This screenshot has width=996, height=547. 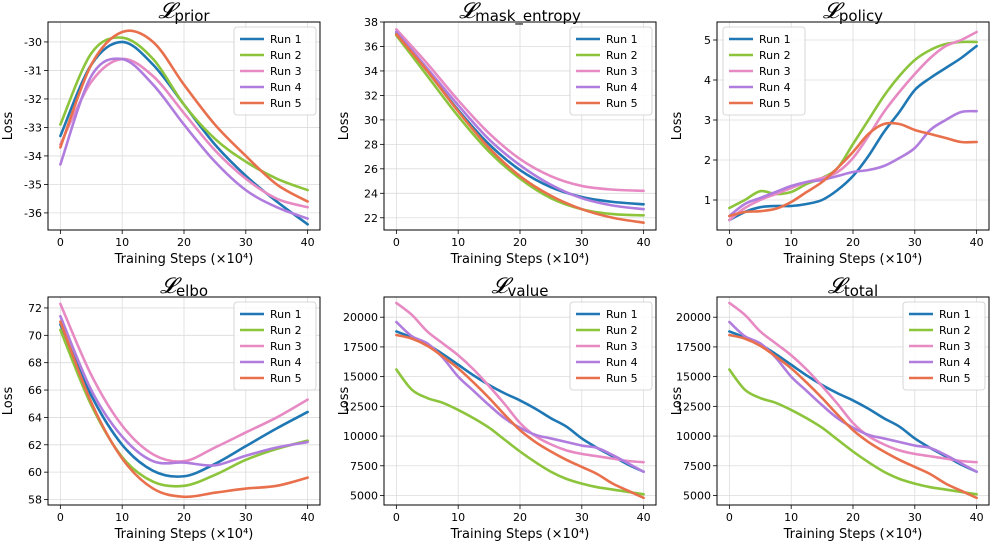 What do you see at coordinates (371, 193) in the screenshot?
I see `y-tick-label: 24` at bounding box center [371, 193].